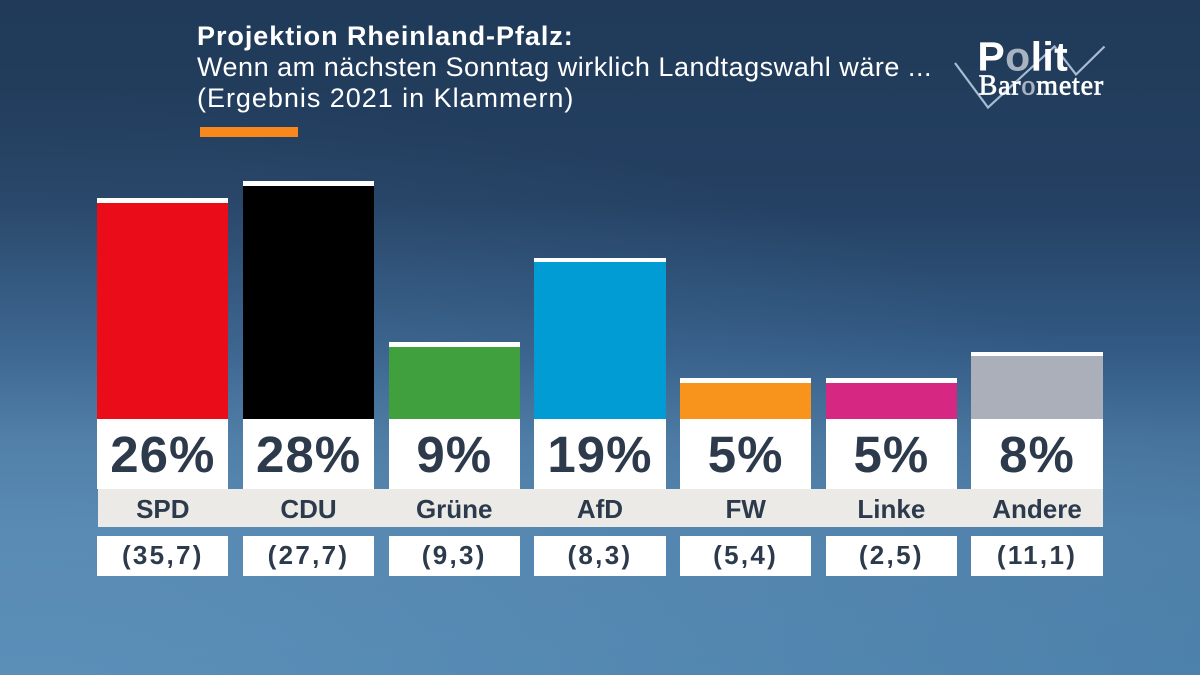  Describe the element at coordinates (1022, 57) in the screenshot. I see `svg-text: Polit` at that location.